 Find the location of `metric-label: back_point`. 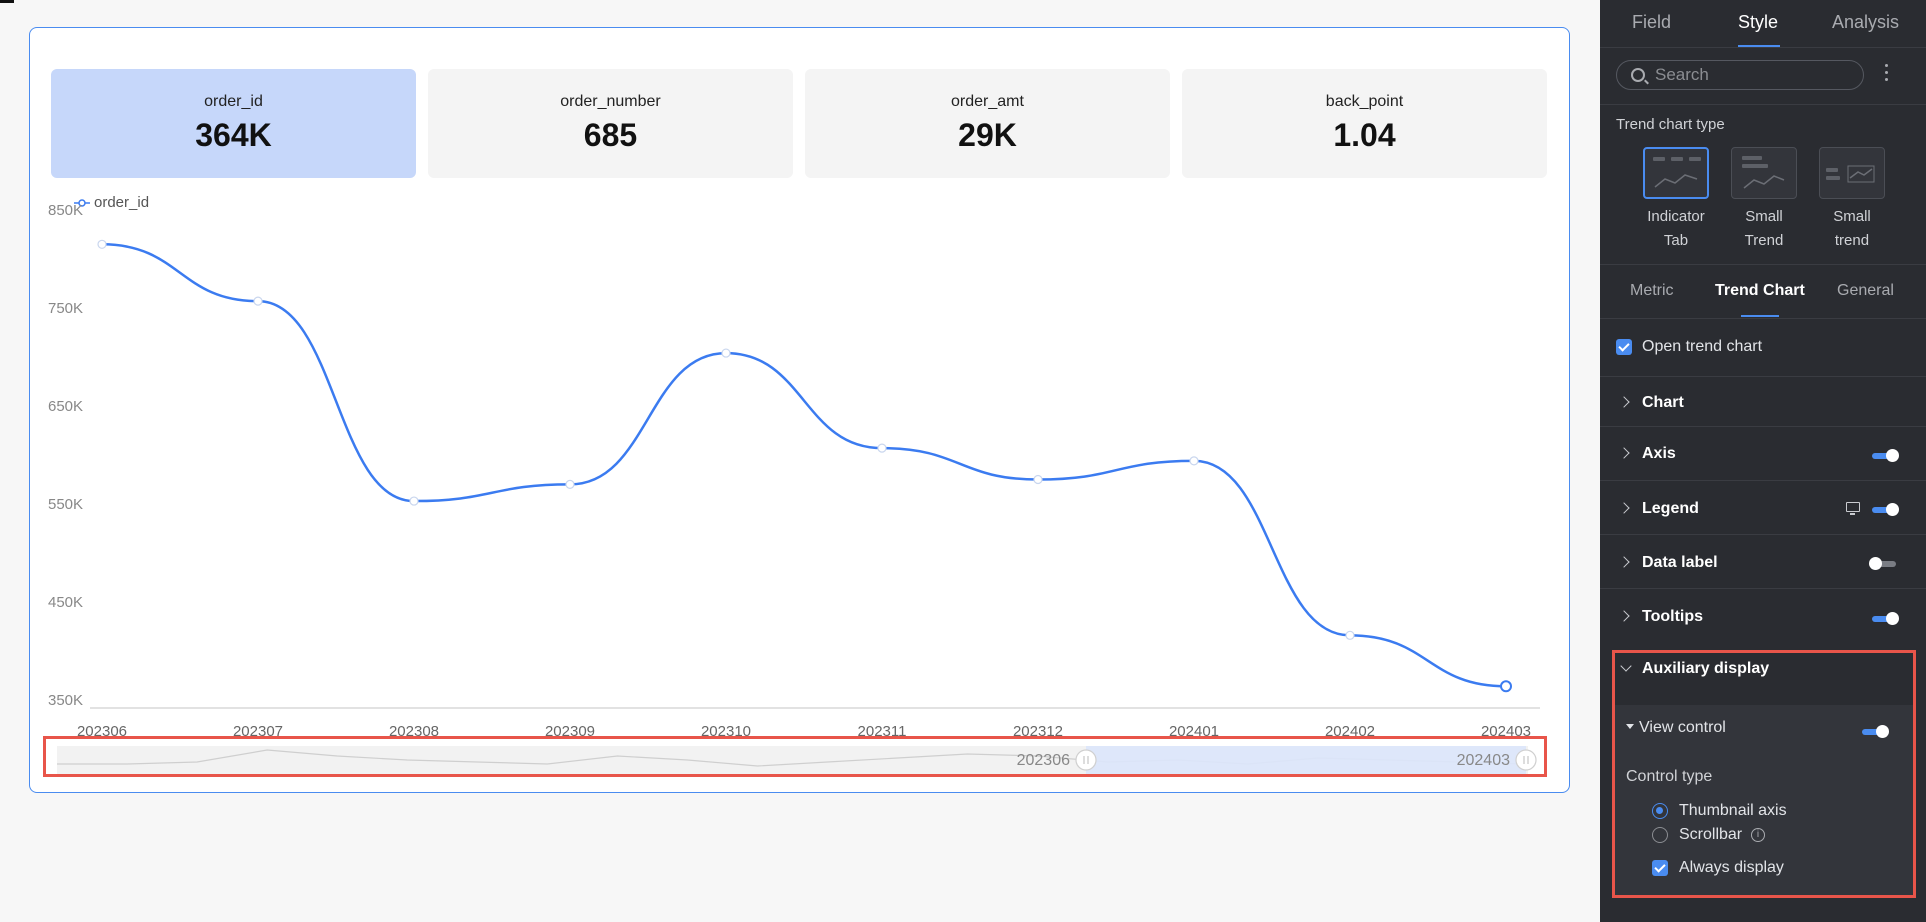

metric-label: back_point is located at coordinates (1364, 101).